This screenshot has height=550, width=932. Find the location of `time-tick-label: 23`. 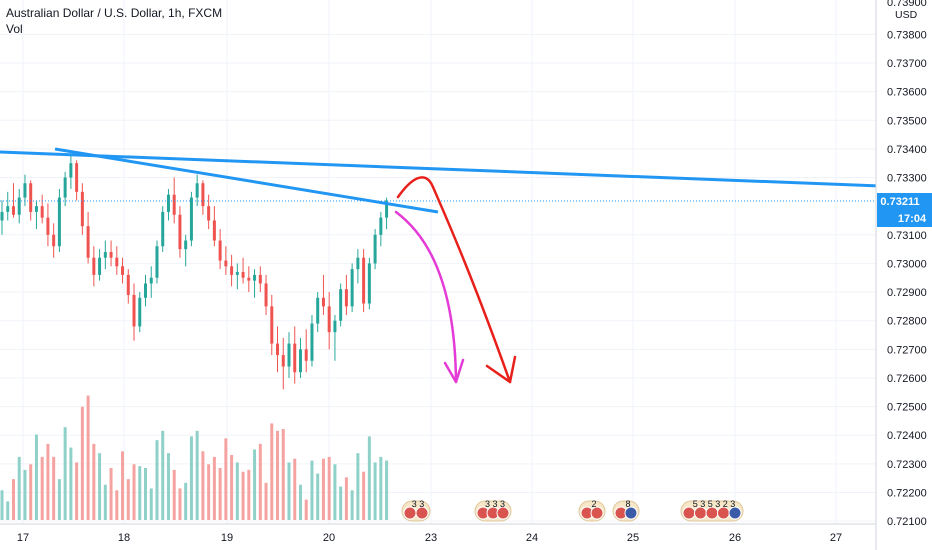

time-tick-label: 23 is located at coordinates (431, 538).